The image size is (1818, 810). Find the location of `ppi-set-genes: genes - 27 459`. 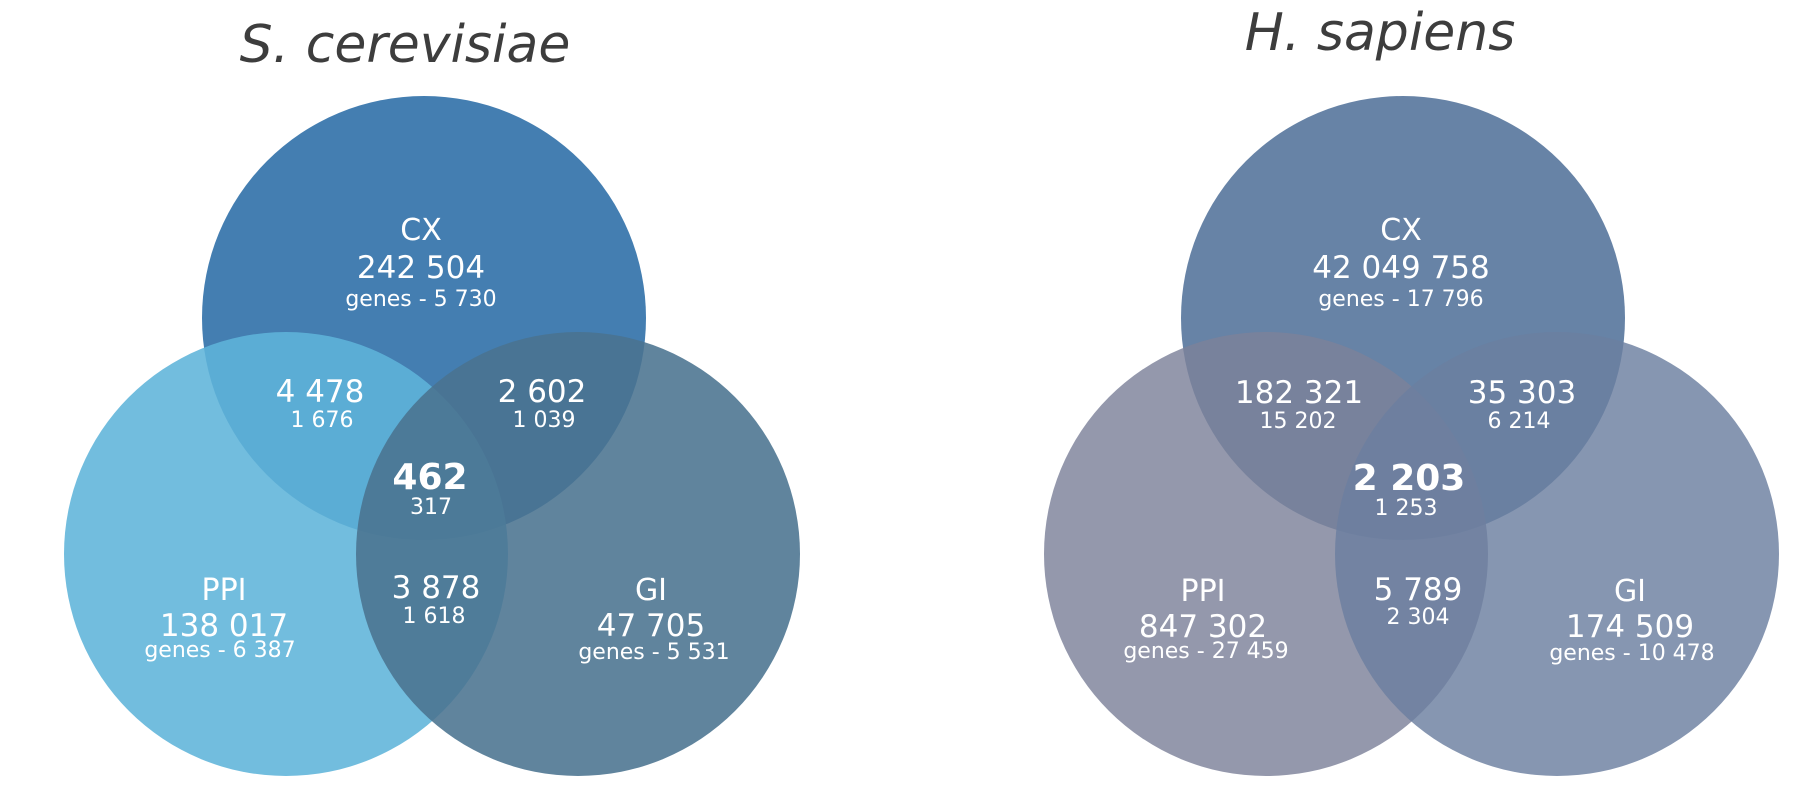

ppi-set-genes: genes - 27 459 is located at coordinates (1205, 651).